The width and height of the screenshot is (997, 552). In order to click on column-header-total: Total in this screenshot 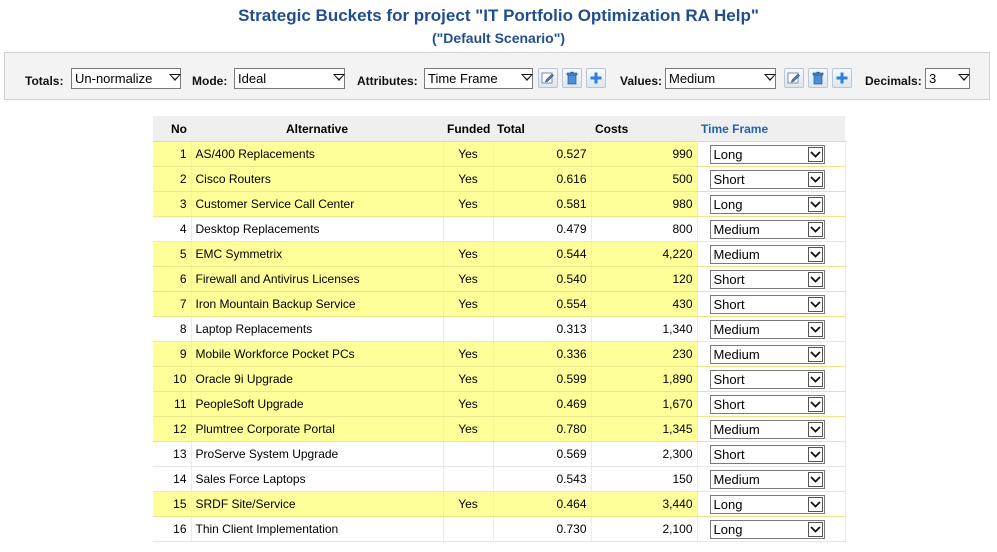, I will do `click(542, 129)`.